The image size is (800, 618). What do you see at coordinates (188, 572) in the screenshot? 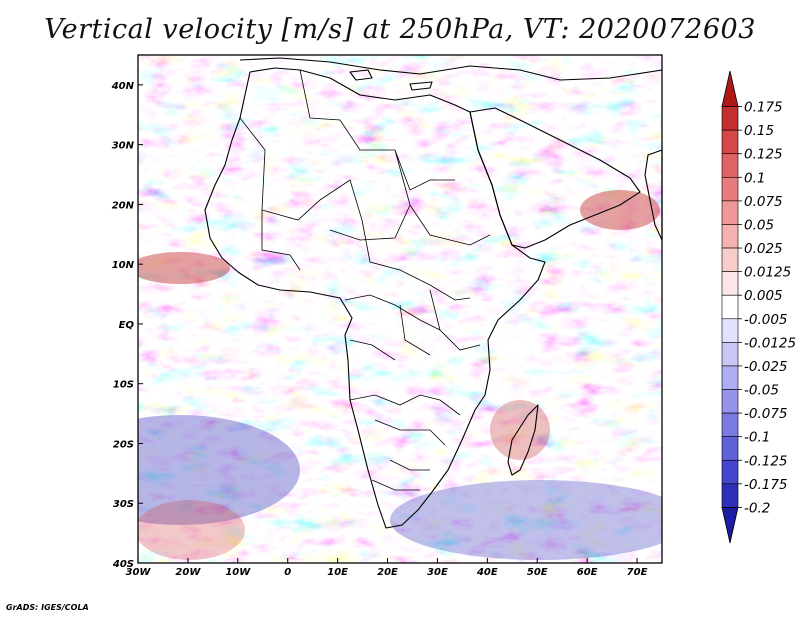
I see `lon-tick-label: 20W` at bounding box center [188, 572].